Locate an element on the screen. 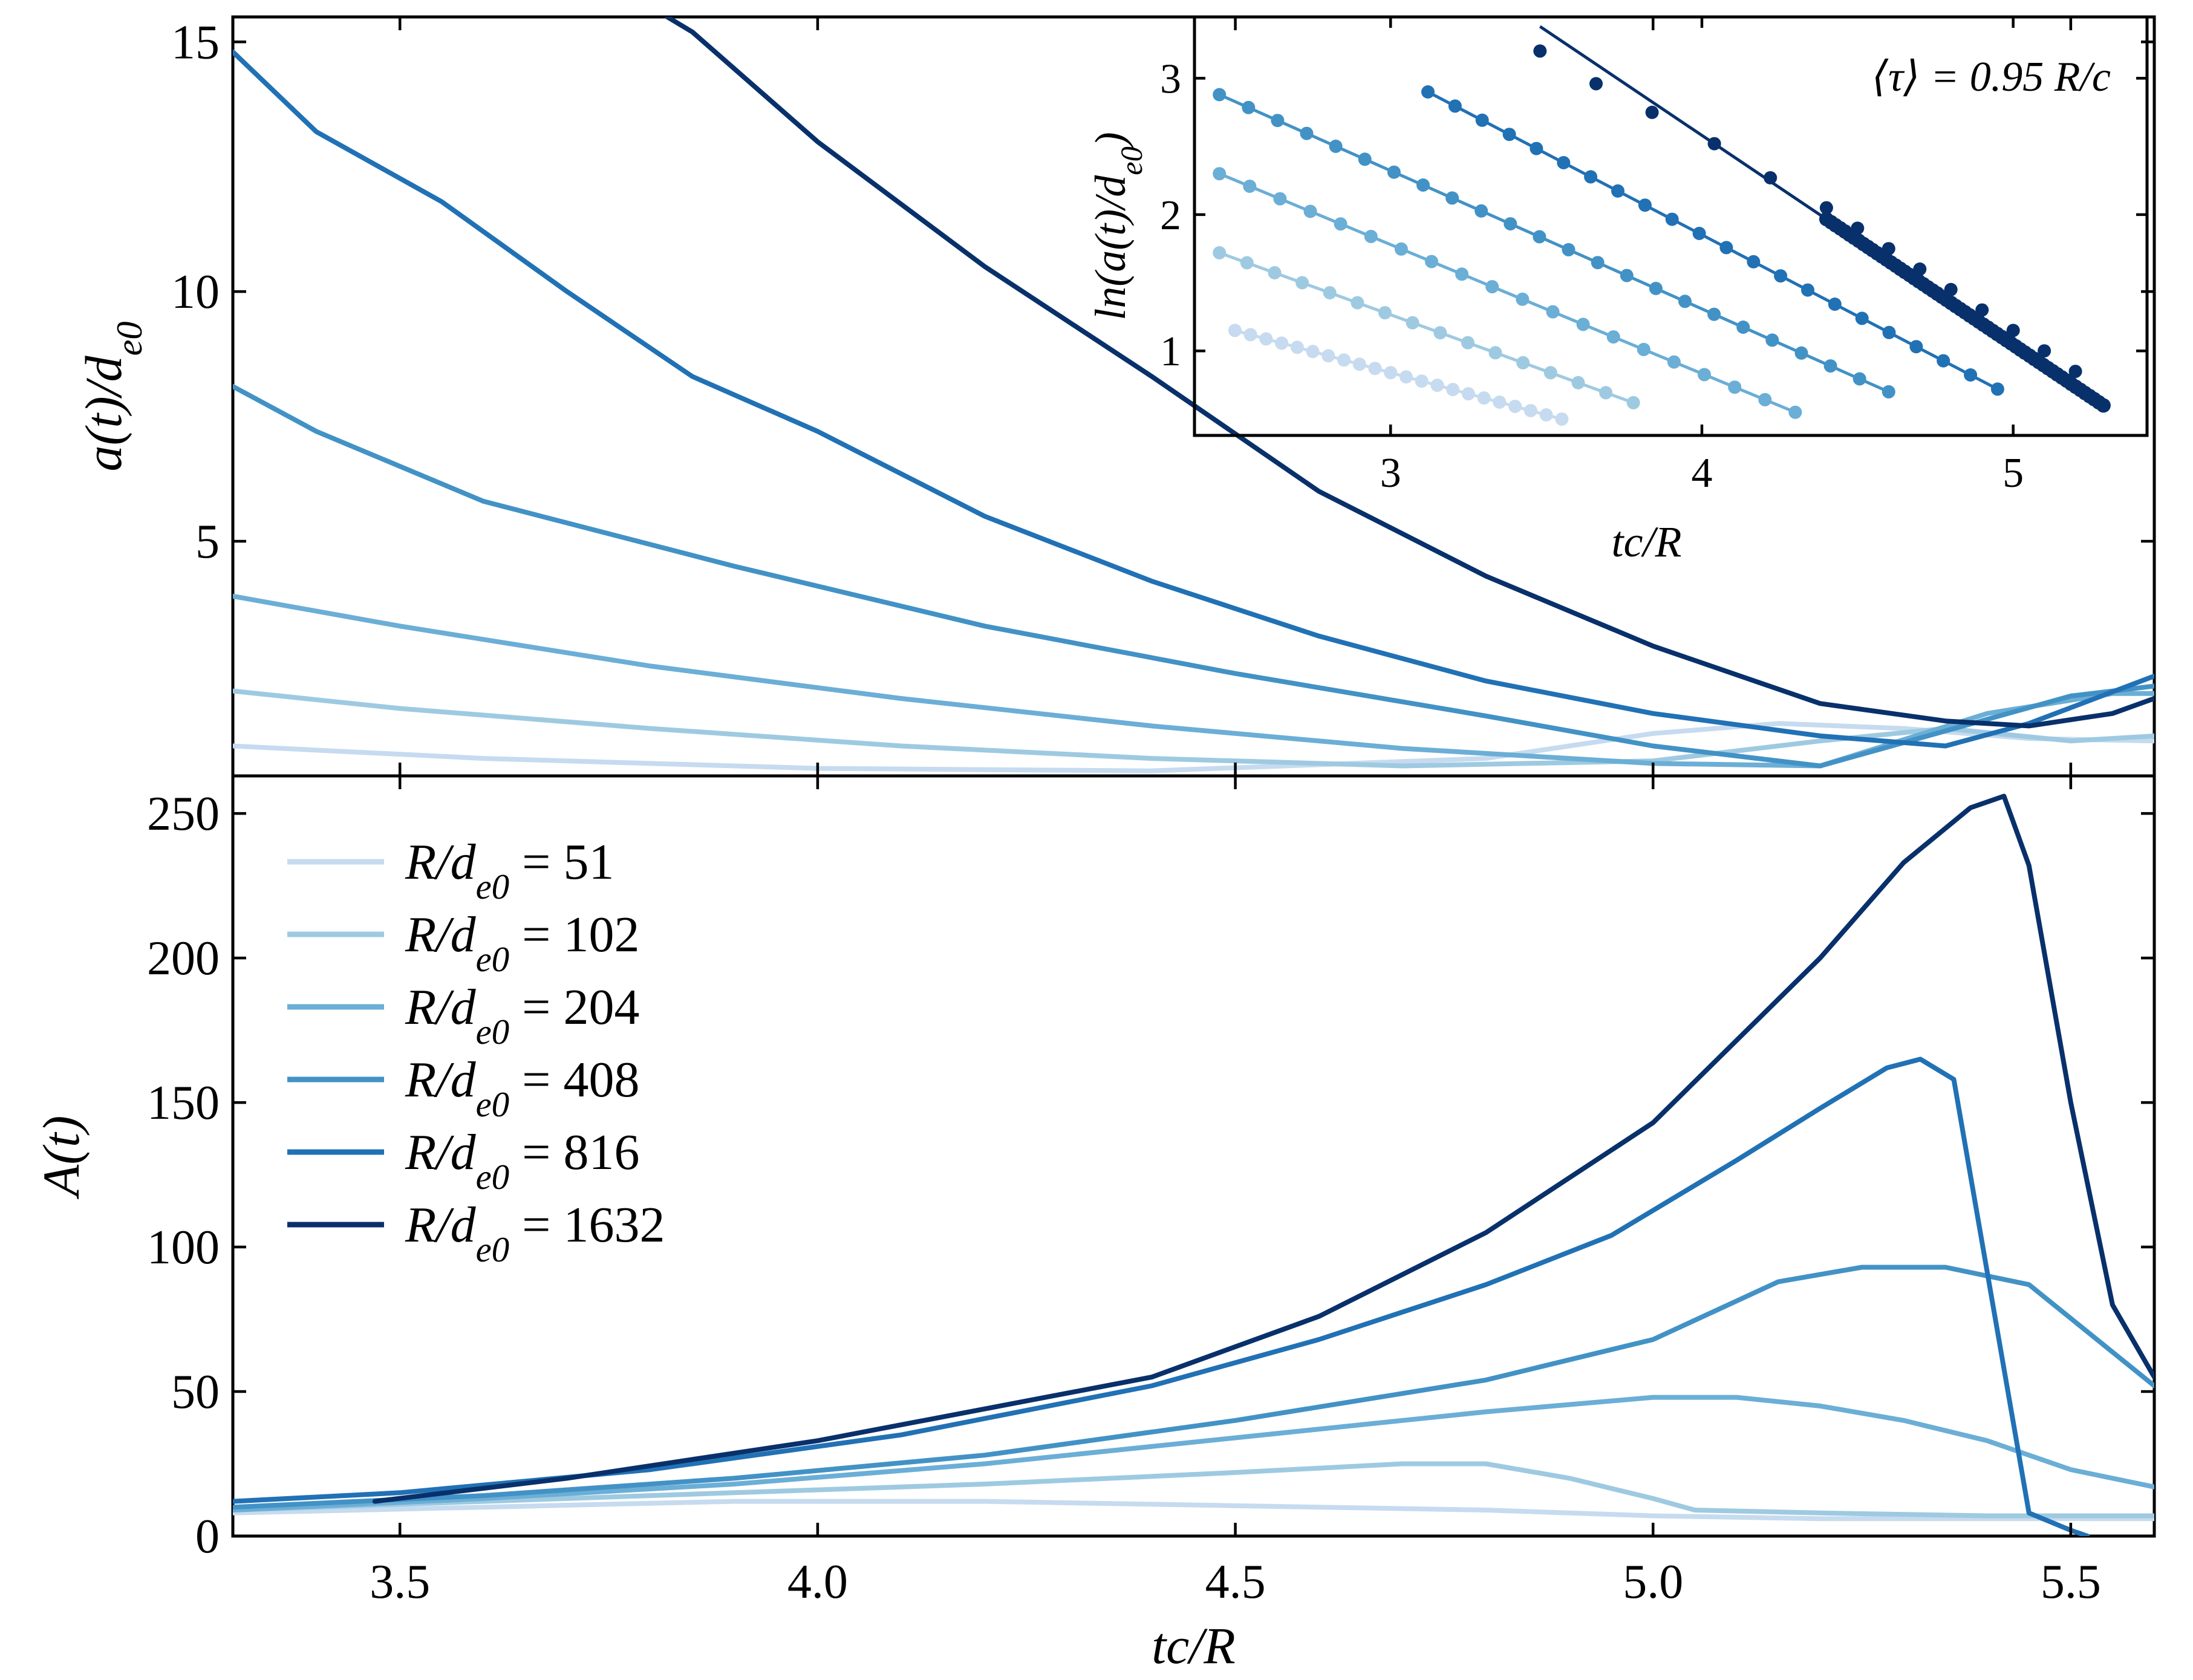 The image size is (2193, 1680). bottom-ytick-label: 150 is located at coordinates (183, 1103).